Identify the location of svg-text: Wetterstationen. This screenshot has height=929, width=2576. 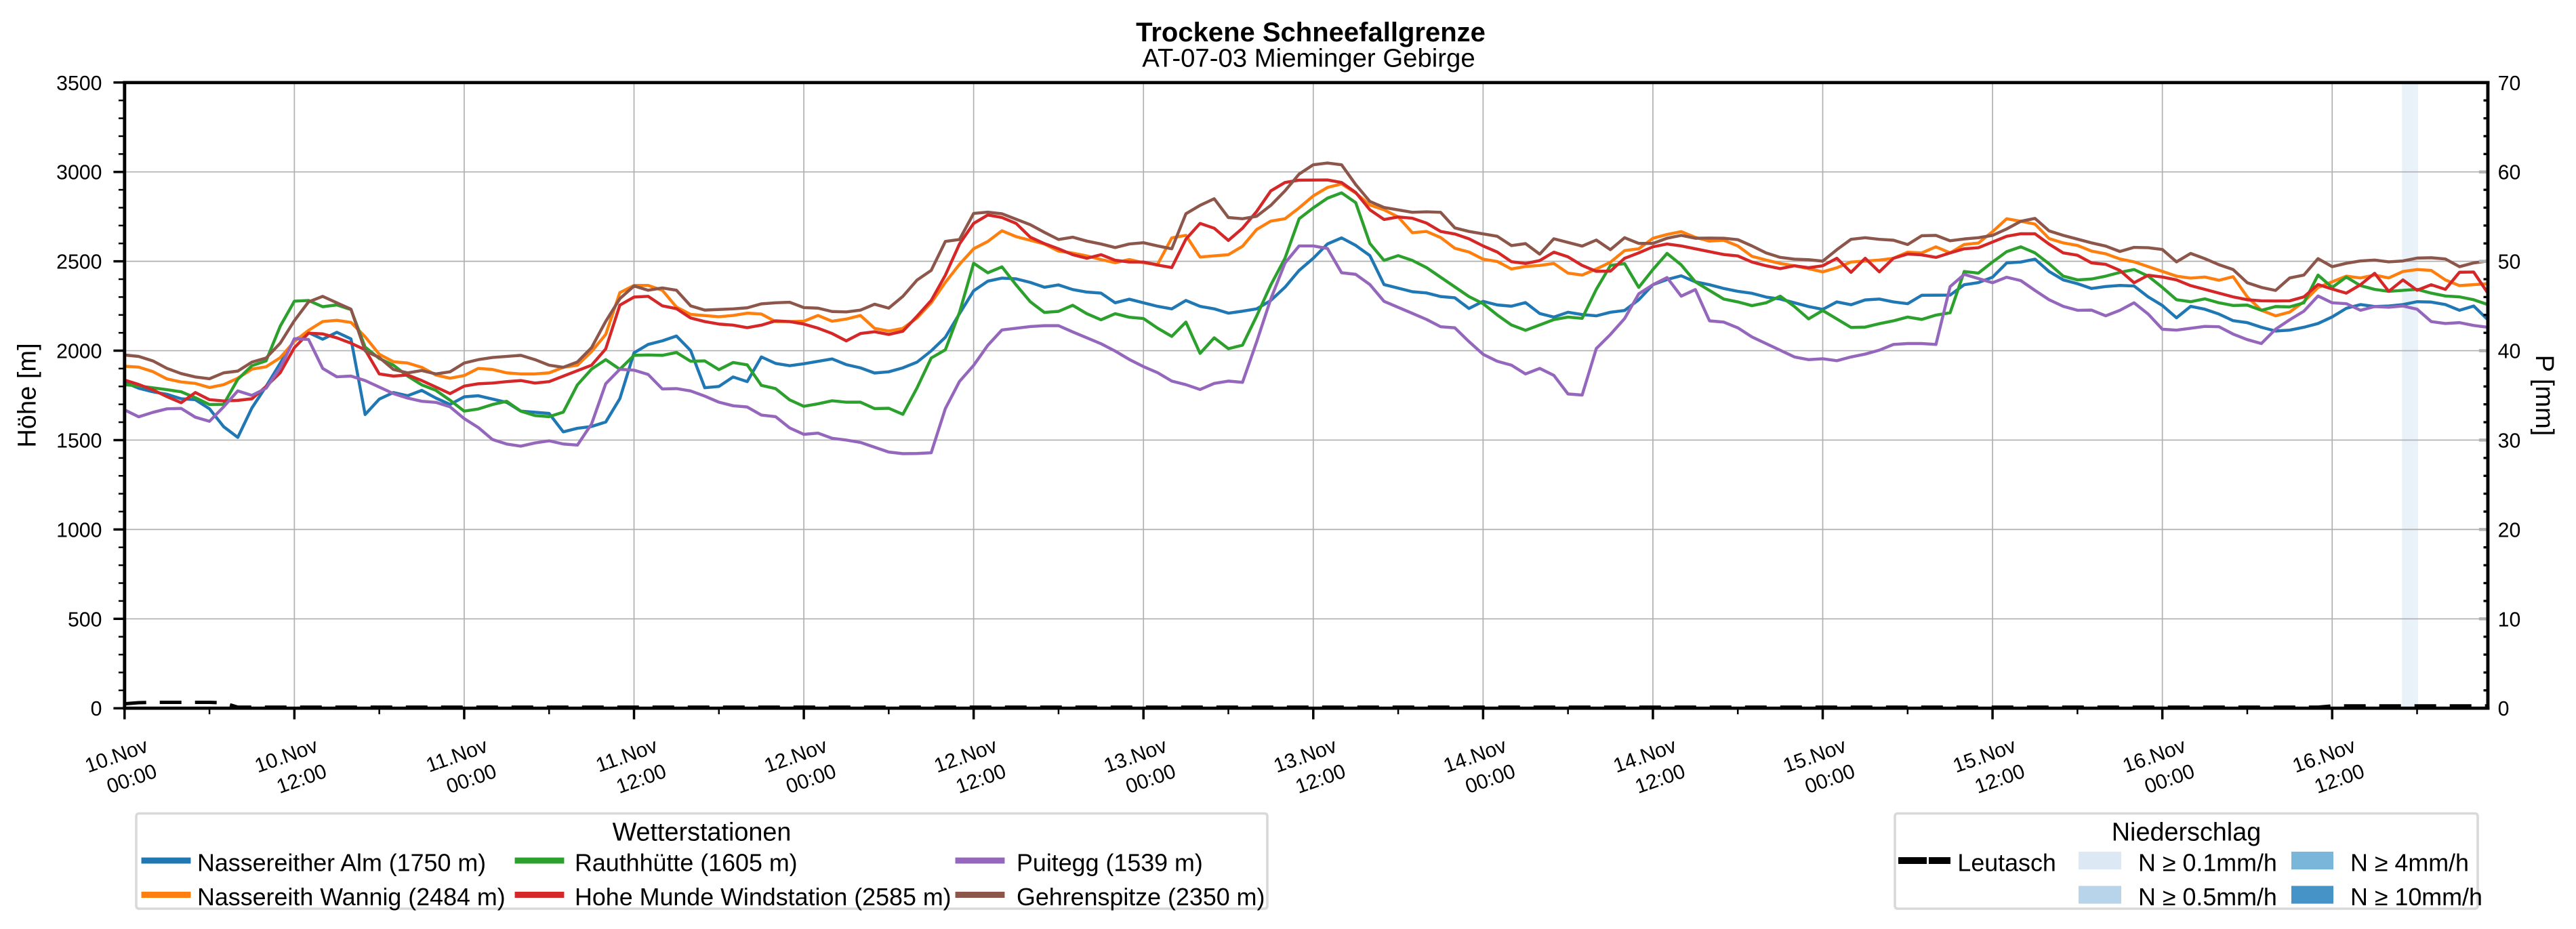
(703, 833).